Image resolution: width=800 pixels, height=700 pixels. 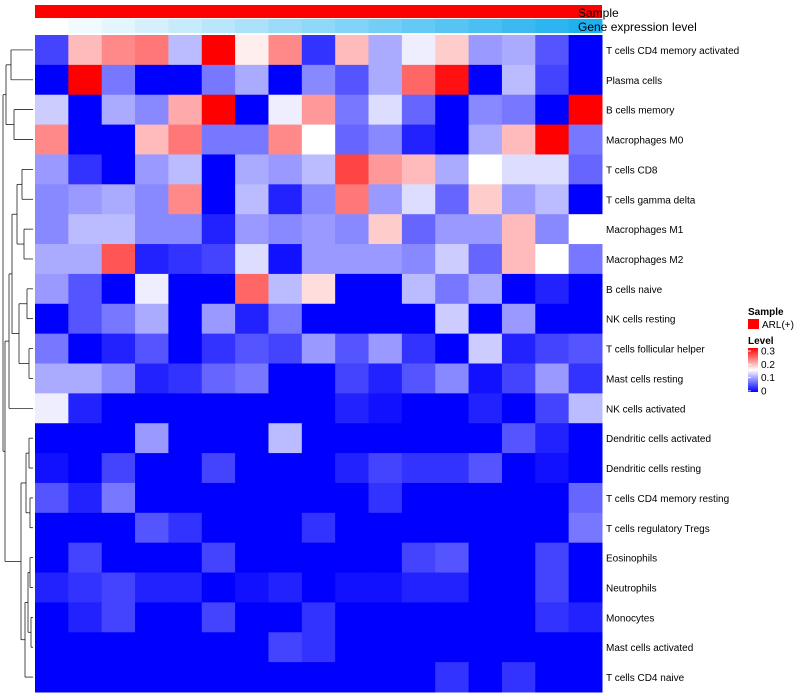 I want to click on row-label: Monocytes, so click(x=630, y=618).